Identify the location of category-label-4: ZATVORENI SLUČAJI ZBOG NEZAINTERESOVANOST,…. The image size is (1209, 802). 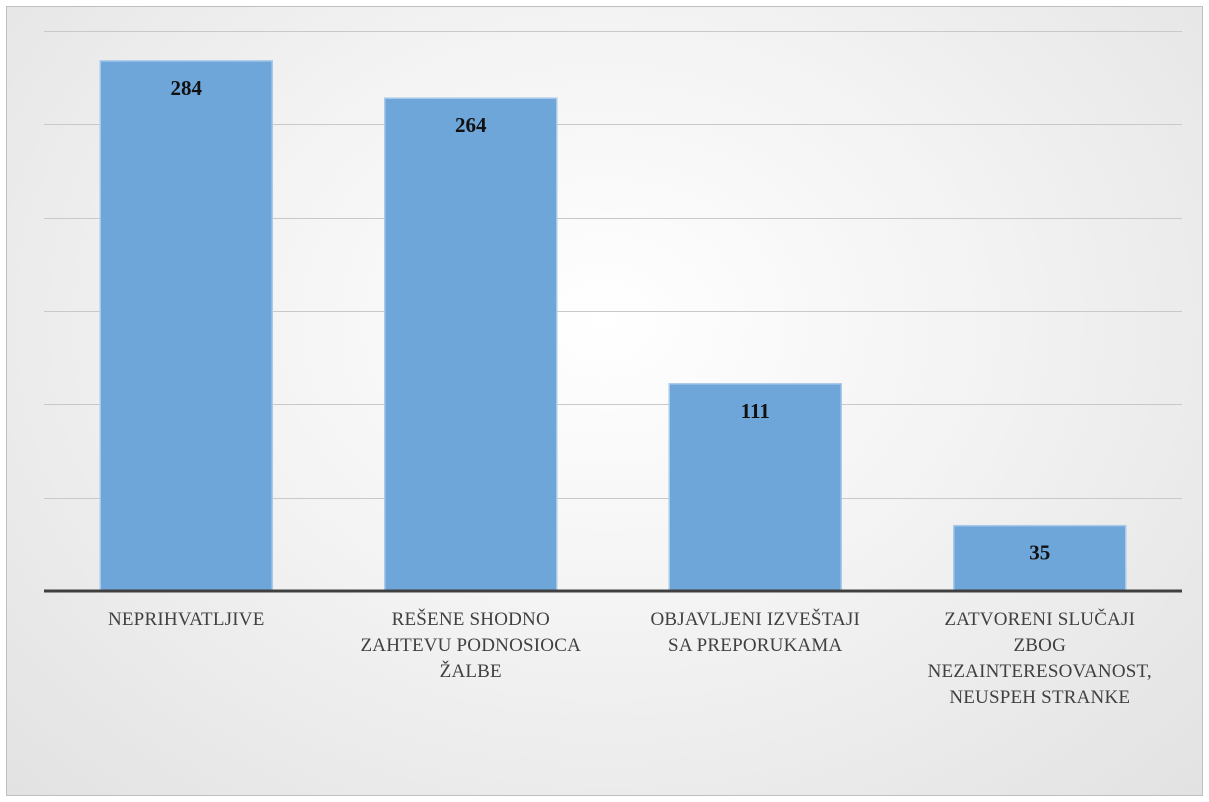
(1040, 658).